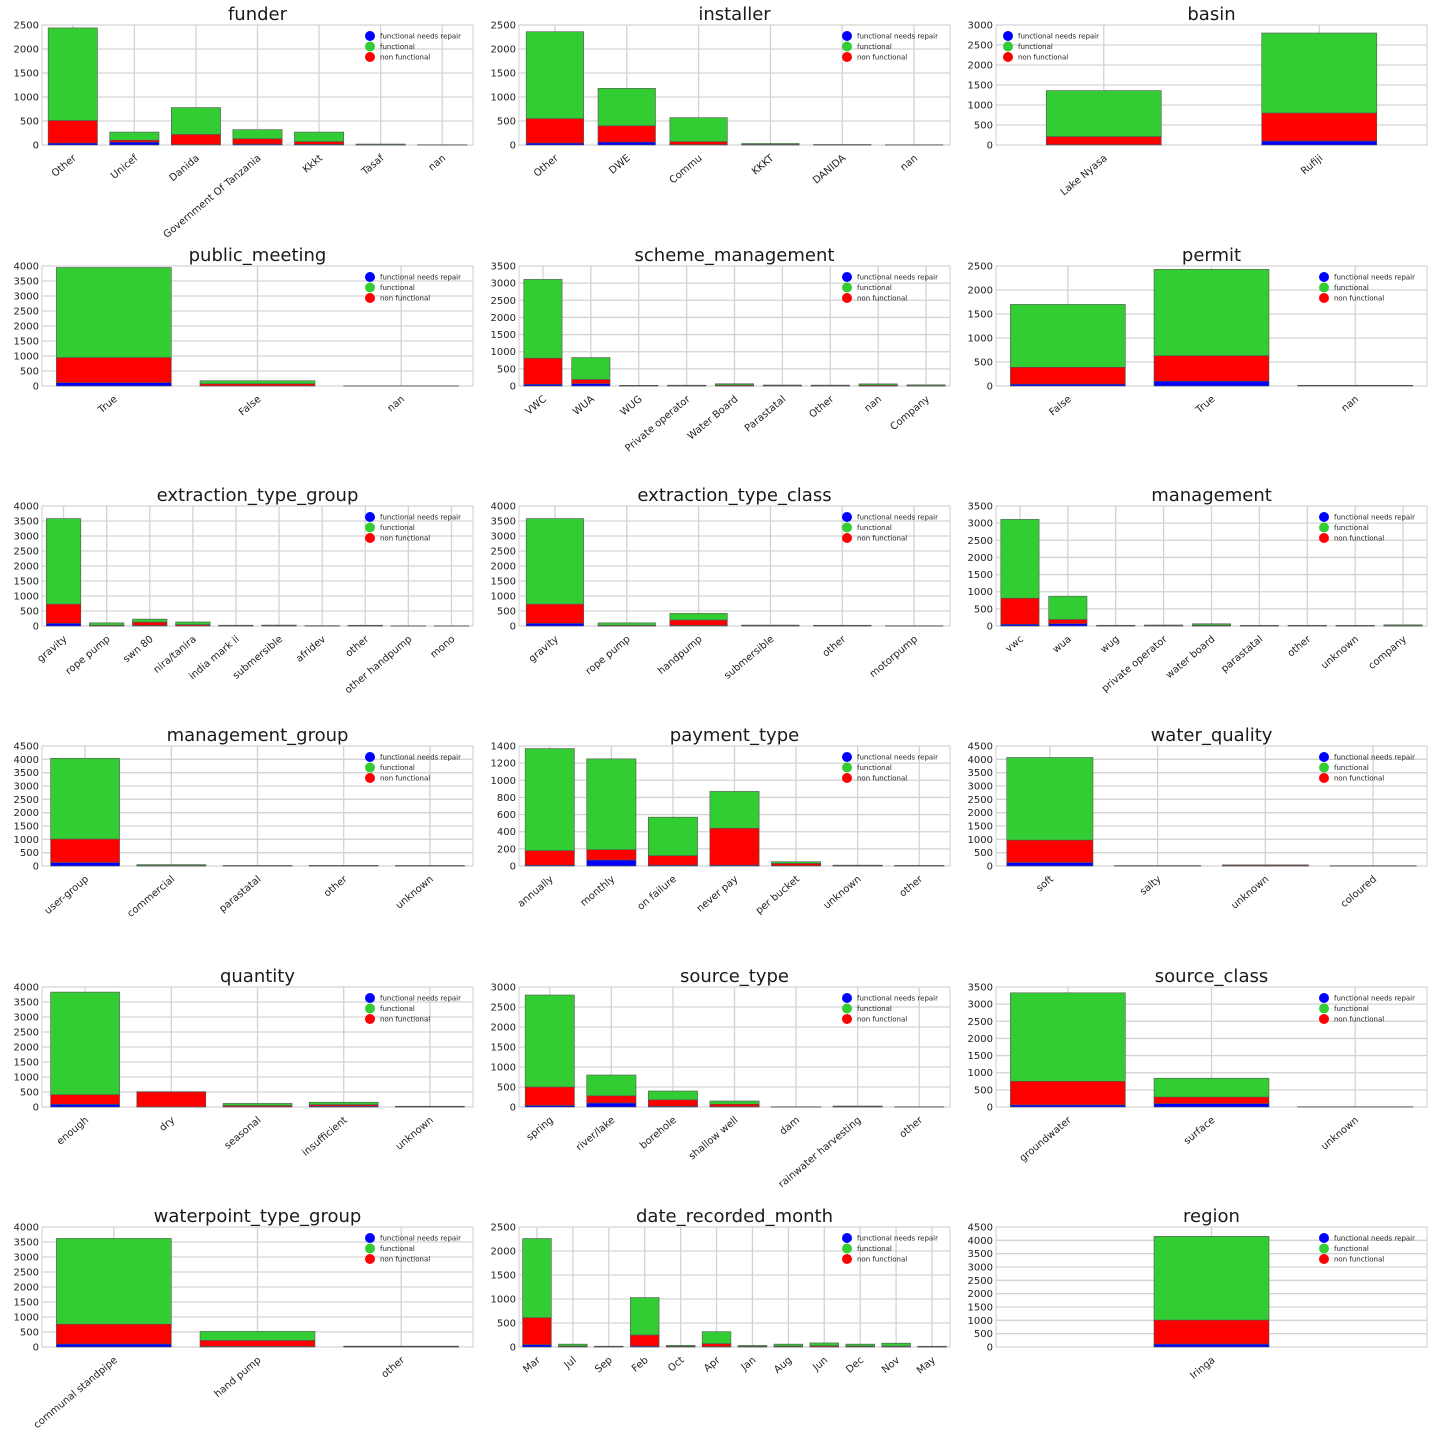 The width and height of the screenshot is (1432, 1432). What do you see at coordinates (631, 406) in the screenshot?
I see `x-tick-label: WUG` at bounding box center [631, 406].